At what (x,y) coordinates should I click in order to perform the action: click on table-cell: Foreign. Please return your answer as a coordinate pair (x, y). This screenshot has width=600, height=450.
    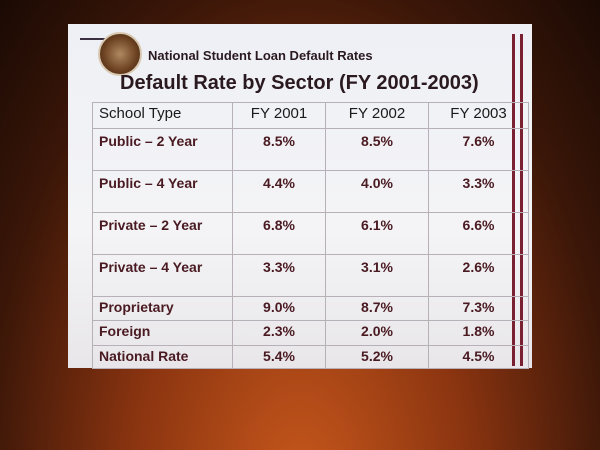
    Looking at the image, I should click on (162, 333).